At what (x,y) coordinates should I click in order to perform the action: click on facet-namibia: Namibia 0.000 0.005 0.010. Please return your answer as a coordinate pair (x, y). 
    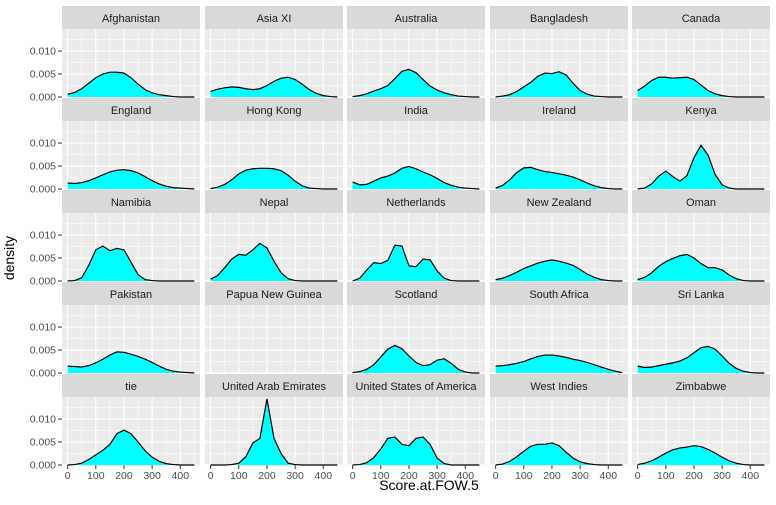
    Looking at the image, I should click on (115, 239).